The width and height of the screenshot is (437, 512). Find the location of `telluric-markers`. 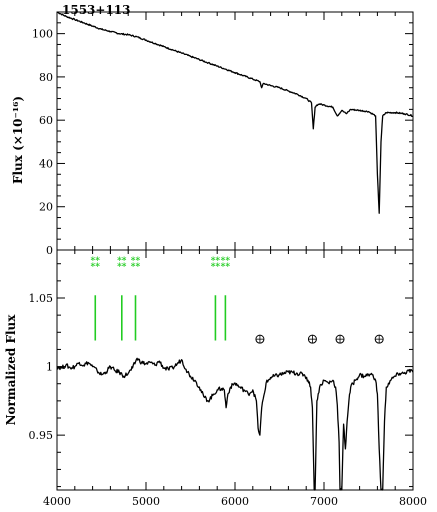

telluric-markers is located at coordinates (319, 339).